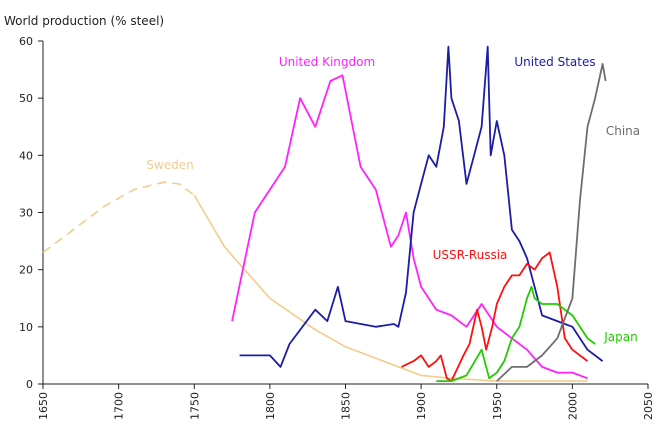  What do you see at coordinates (84, 21) in the screenshot?
I see `y-axis-label: World production (% steel)` at bounding box center [84, 21].